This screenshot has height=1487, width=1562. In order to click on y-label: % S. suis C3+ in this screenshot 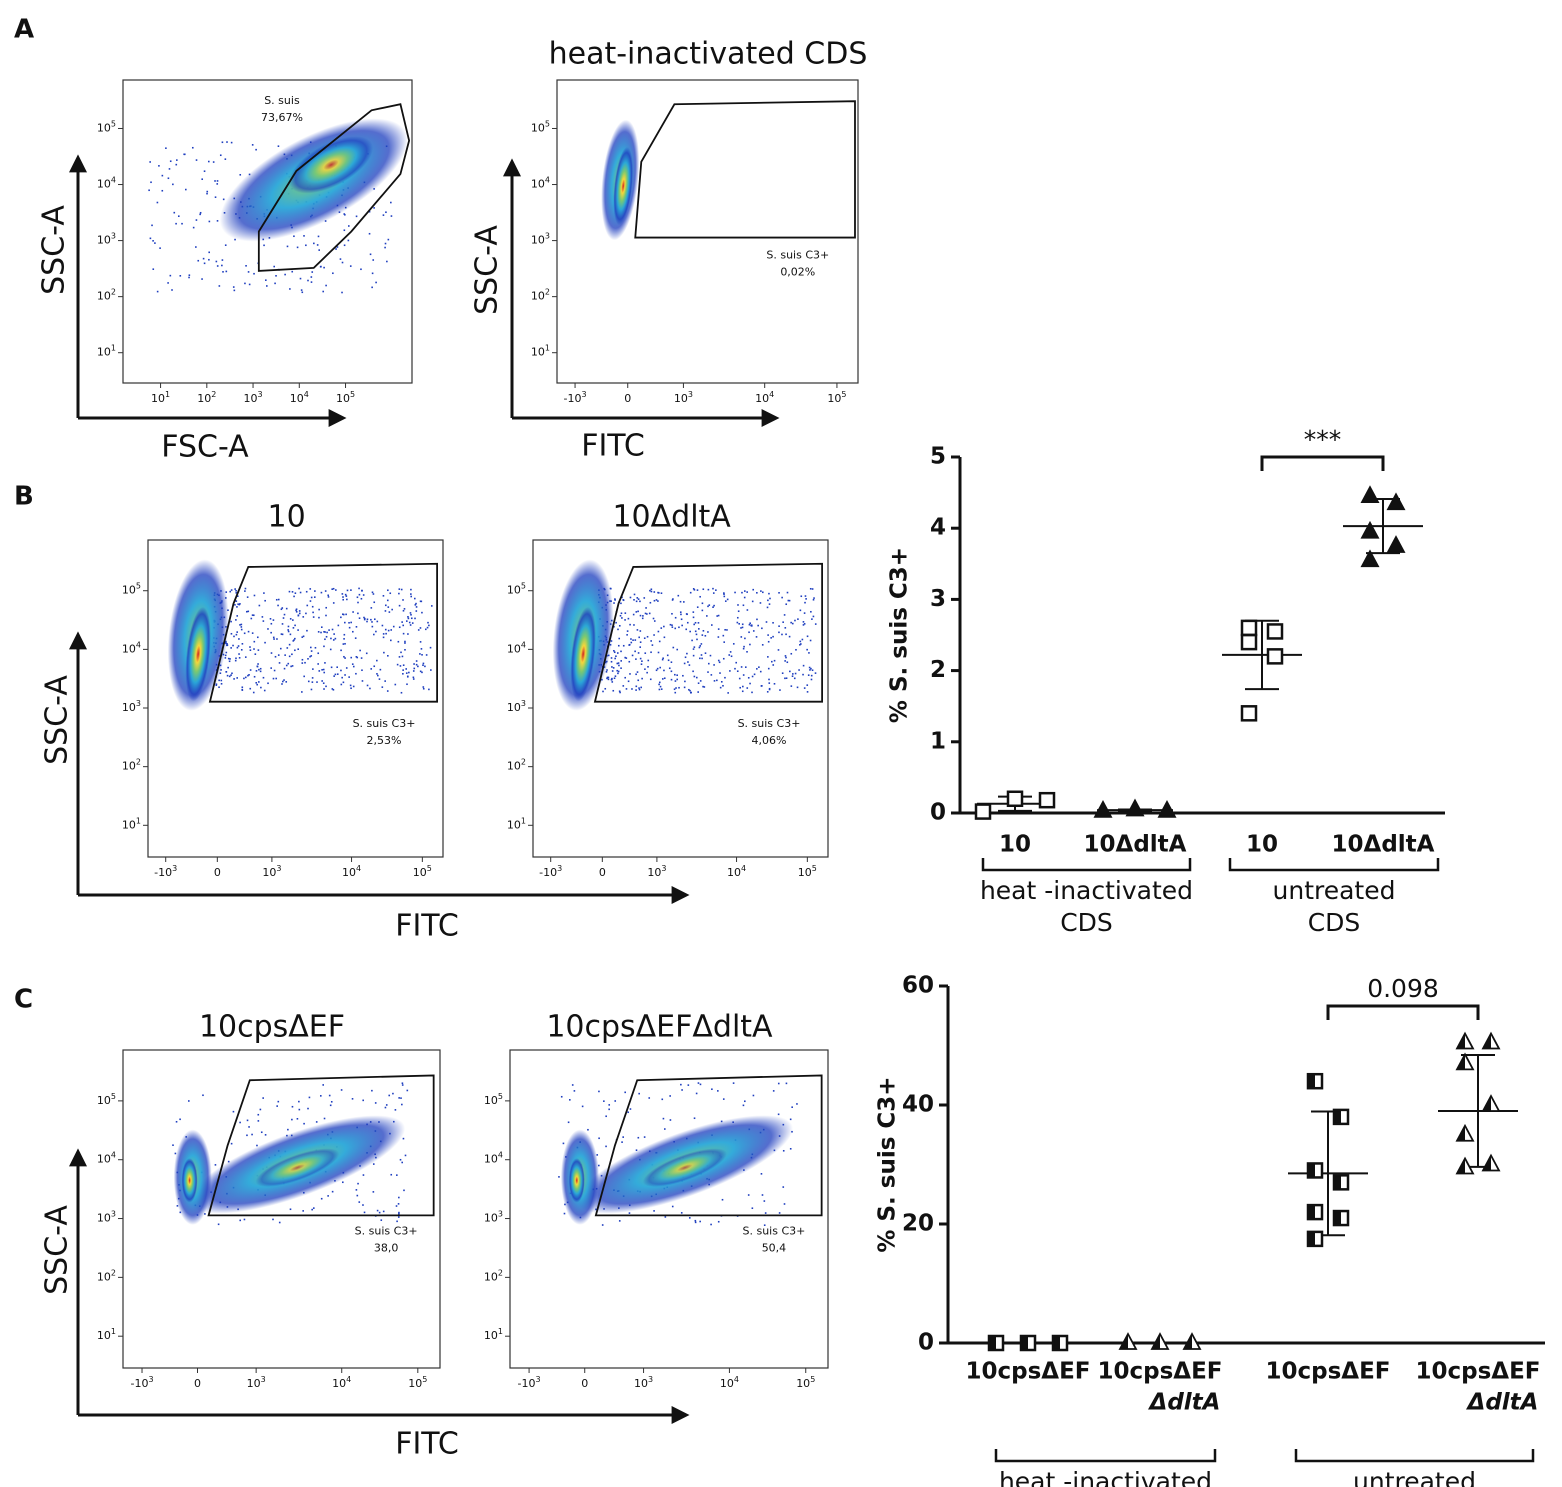, I will do `click(900, 635)`.